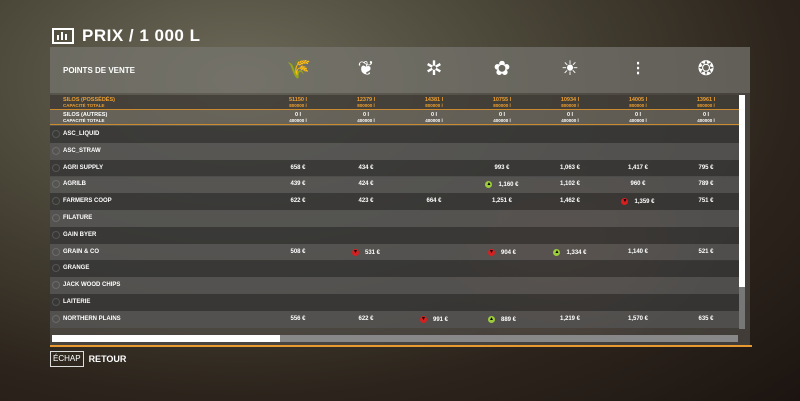 The width and height of the screenshot is (800, 401). I want to click on silos-owned-sublabel: CAPACITÉ TOTALE, so click(84, 105).